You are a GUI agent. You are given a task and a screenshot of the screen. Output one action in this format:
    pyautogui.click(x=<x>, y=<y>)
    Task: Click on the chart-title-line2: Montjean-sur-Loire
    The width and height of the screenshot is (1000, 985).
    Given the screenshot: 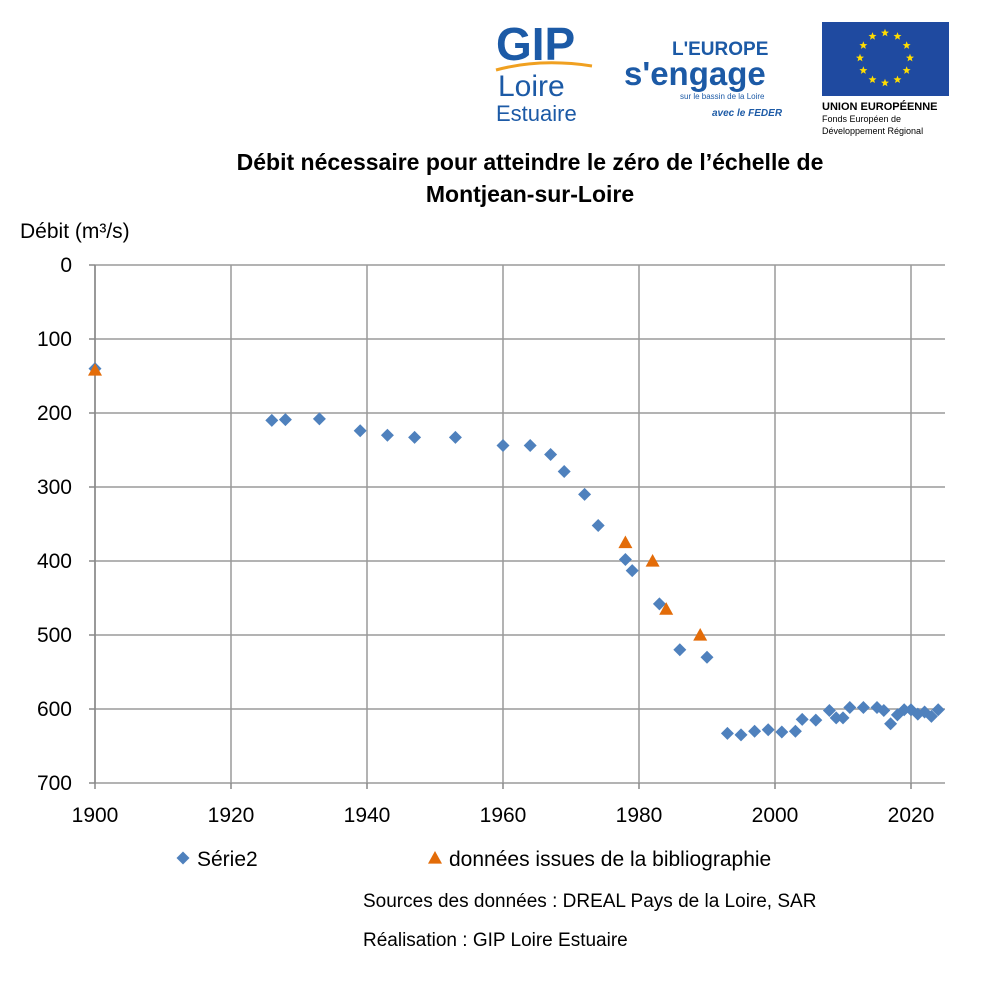 What is the action you would take?
    pyautogui.click(x=530, y=194)
    